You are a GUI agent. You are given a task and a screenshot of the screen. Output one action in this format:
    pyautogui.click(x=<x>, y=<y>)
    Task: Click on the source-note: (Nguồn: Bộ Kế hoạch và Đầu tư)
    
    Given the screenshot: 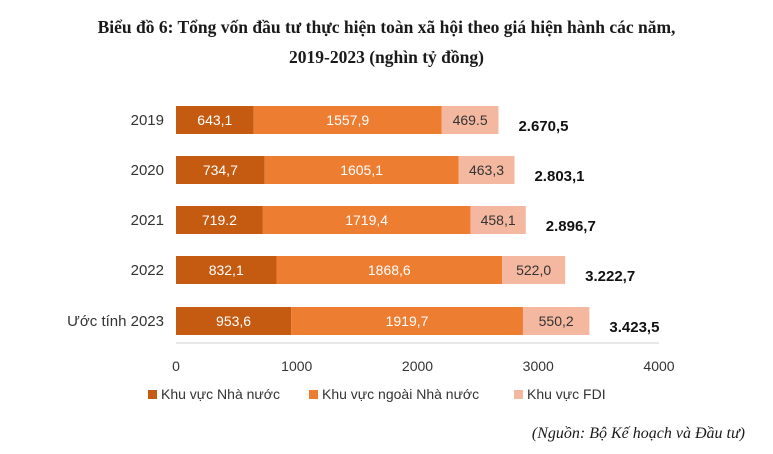 What is the action you would take?
    pyautogui.click(x=638, y=433)
    